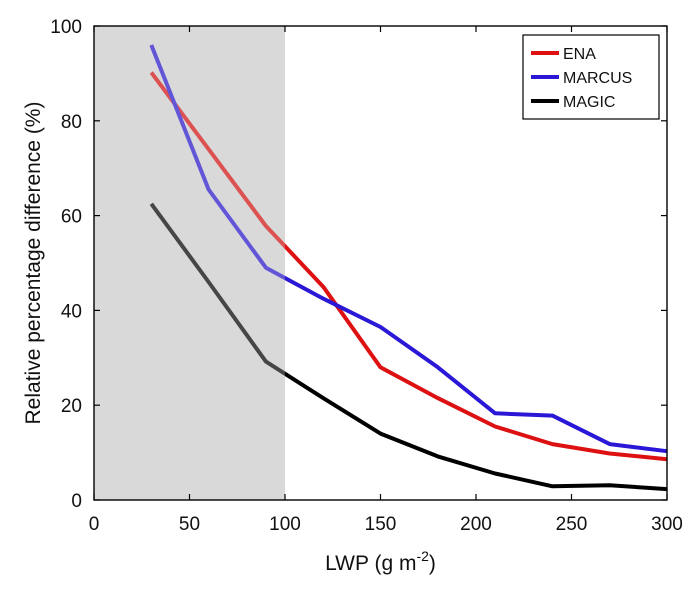  I want to click on x-tick-label: 100, so click(285, 524).